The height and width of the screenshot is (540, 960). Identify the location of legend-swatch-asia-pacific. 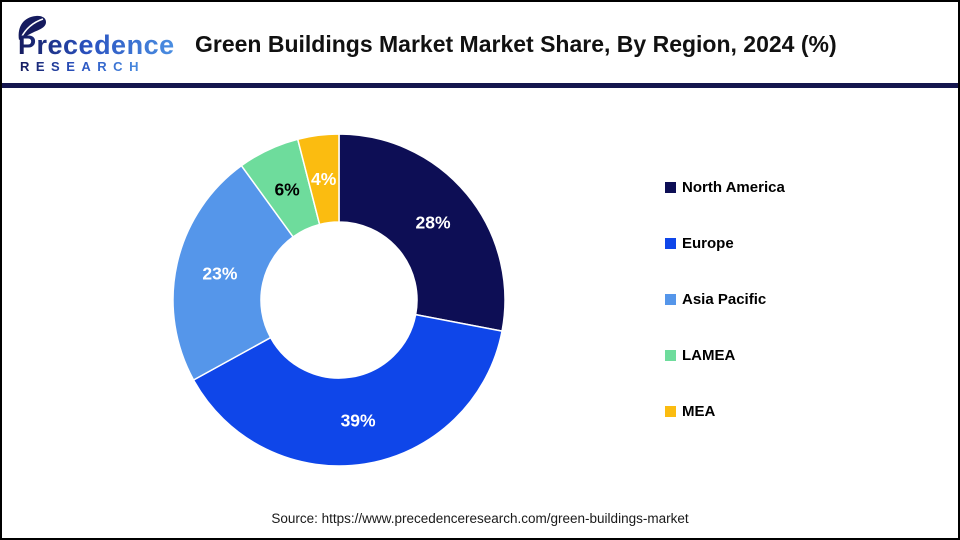
(670, 299).